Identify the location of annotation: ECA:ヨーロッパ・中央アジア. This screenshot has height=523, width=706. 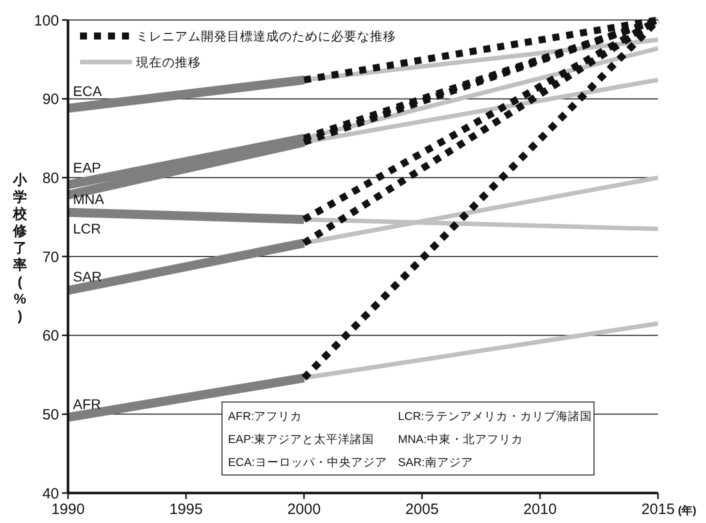
(307, 462).